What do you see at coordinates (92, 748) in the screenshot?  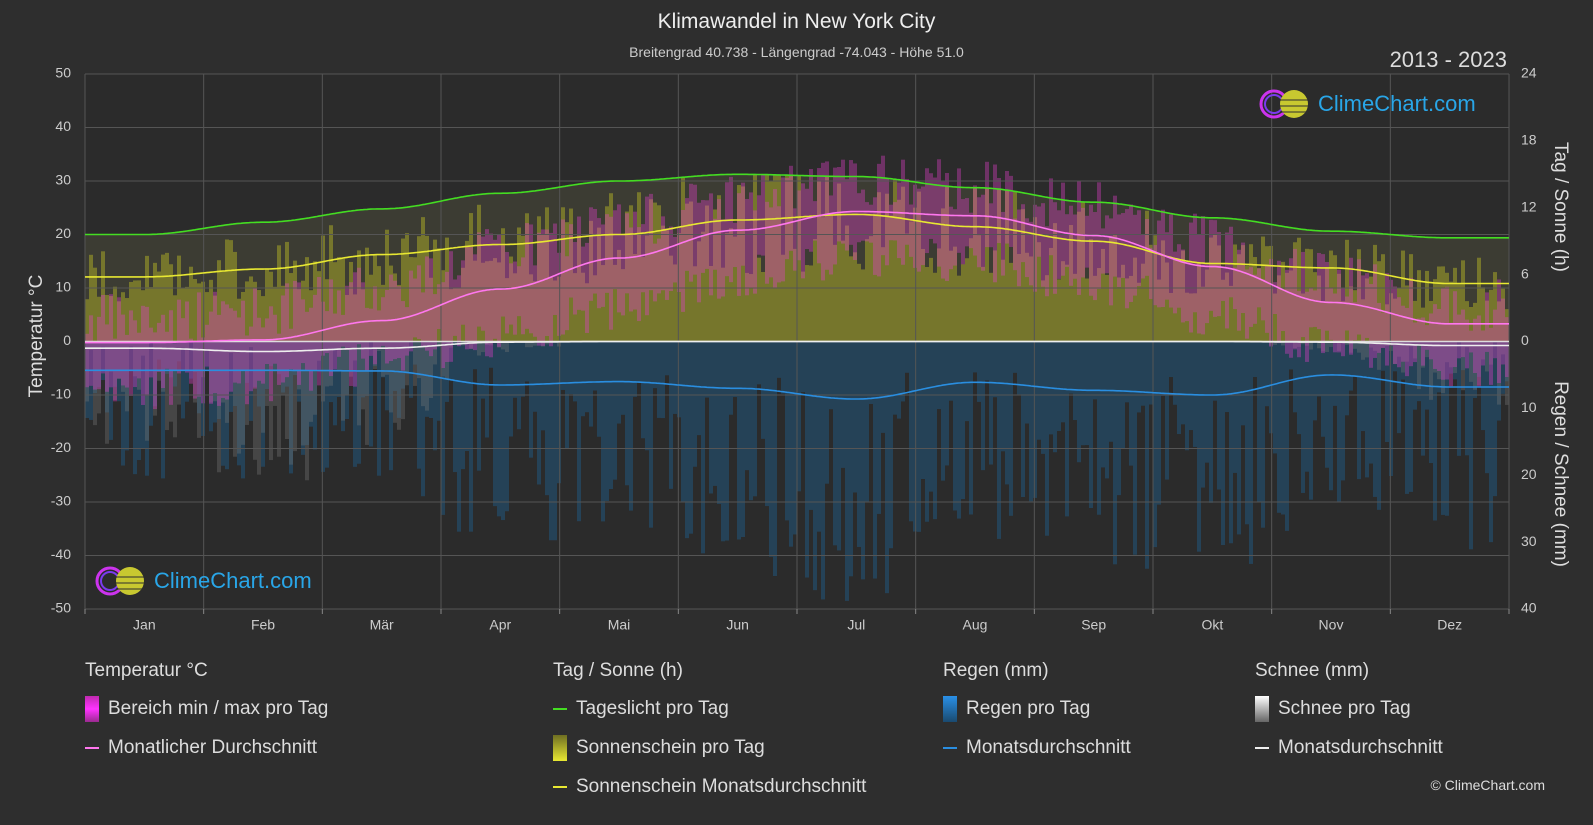 I see `temp-avg-swatch` at bounding box center [92, 748].